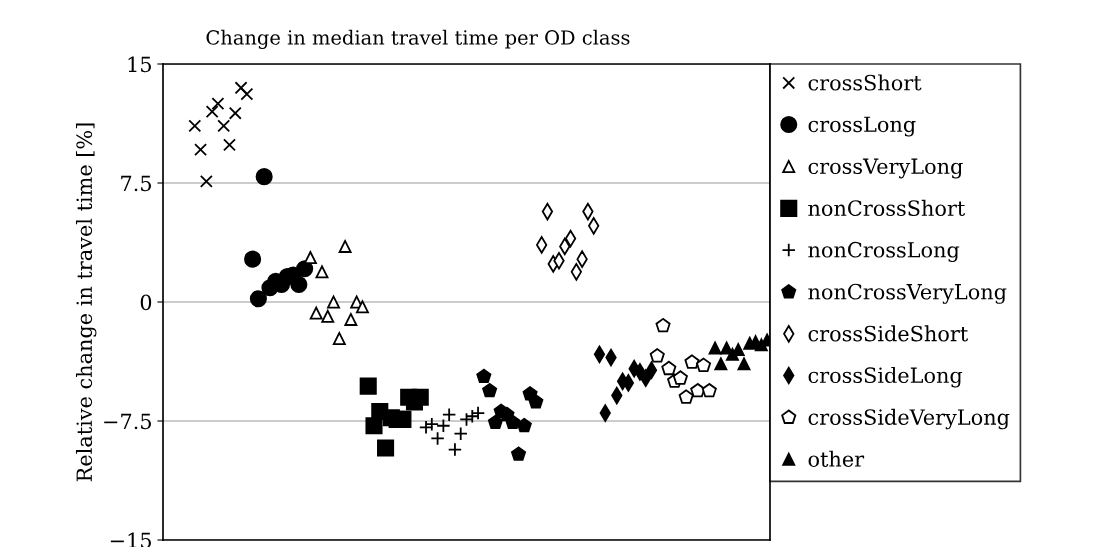 This screenshot has height=547, width=1114. I want to click on legend-label: crossLong, so click(862, 126).